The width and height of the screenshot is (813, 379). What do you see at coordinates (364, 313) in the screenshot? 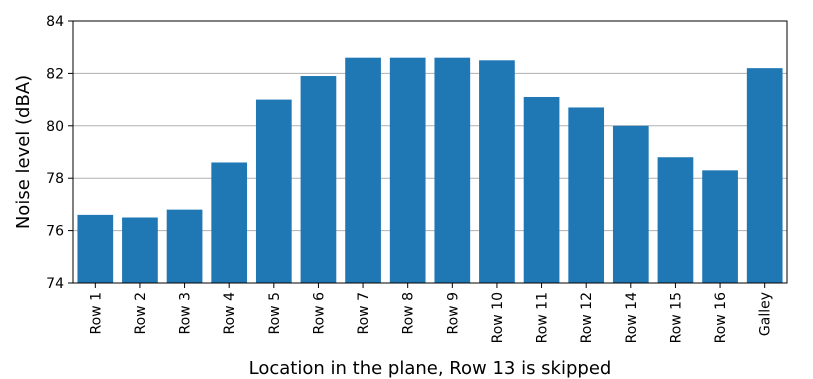
I see `x-tick-label: Row 7` at bounding box center [364, 313].